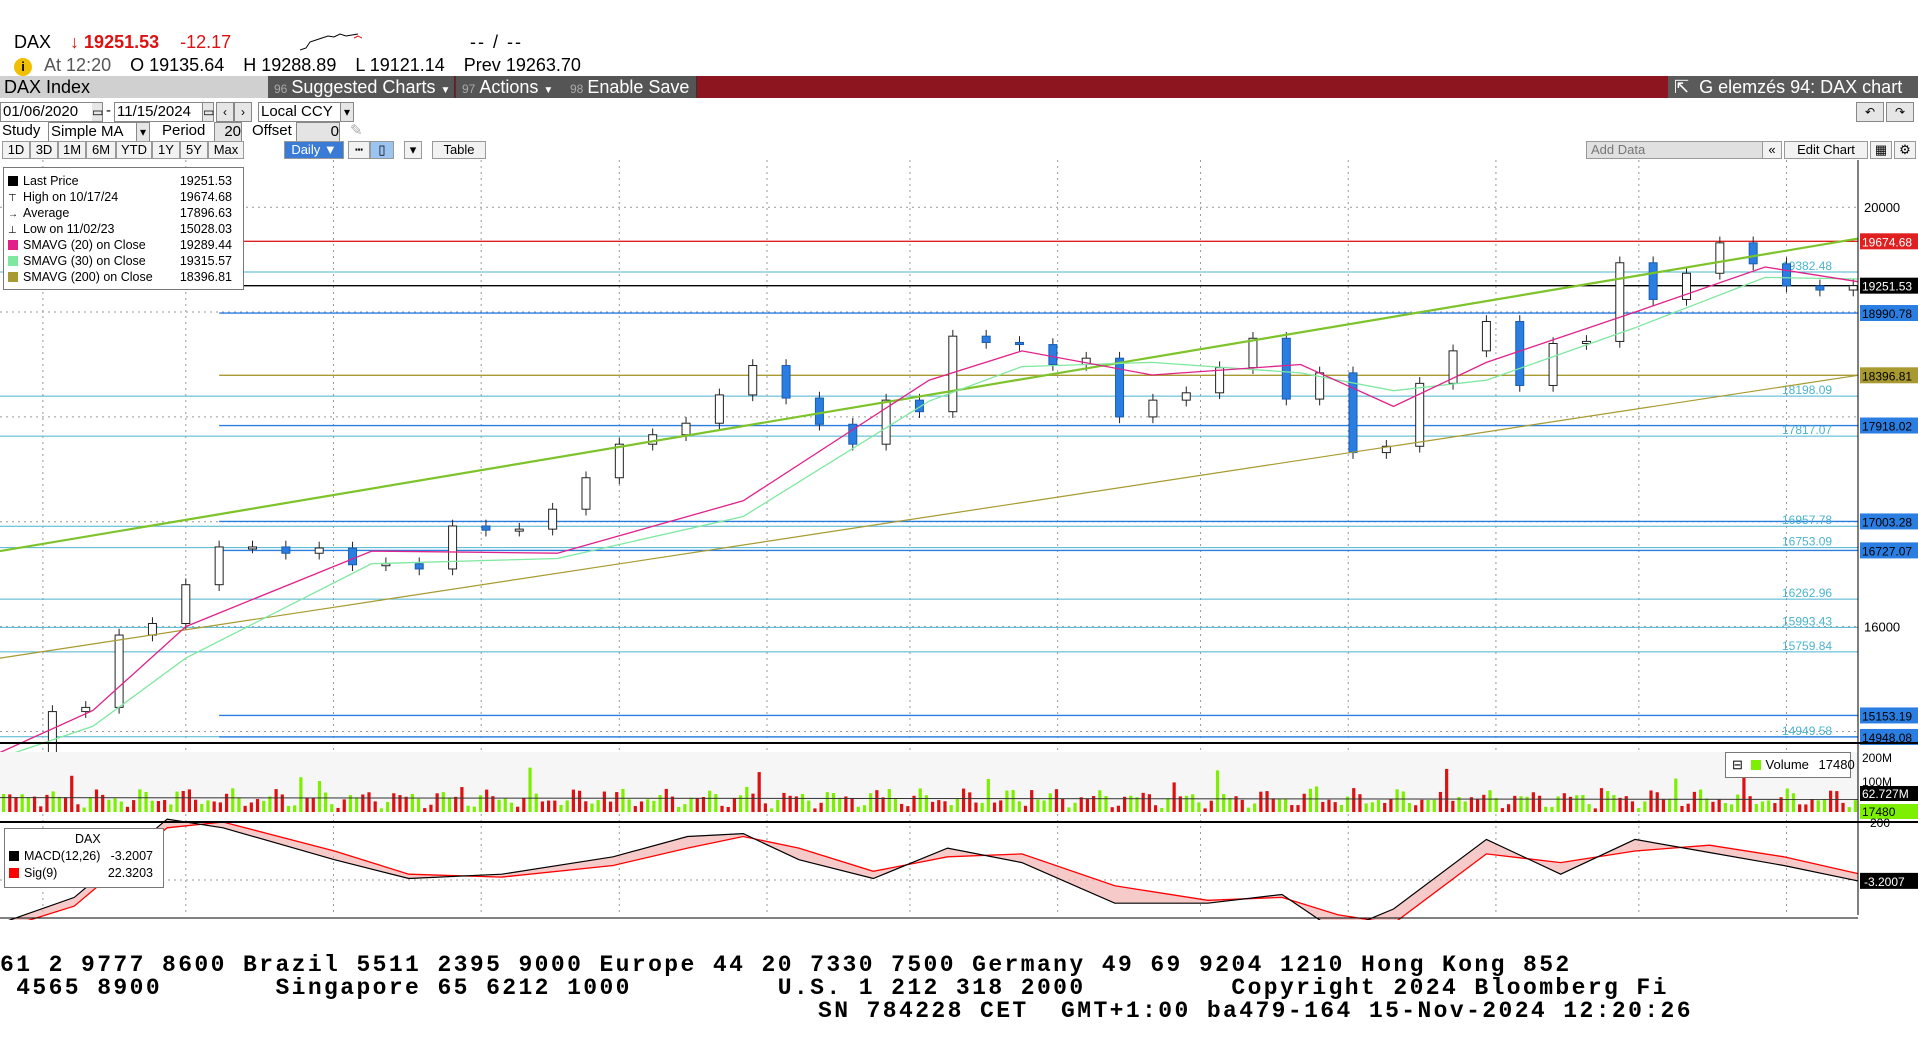  What do you see at coordinates (44, 150) in the screenshot?
I see `range-button-3d: 3D` at bounding box center [44, 150].